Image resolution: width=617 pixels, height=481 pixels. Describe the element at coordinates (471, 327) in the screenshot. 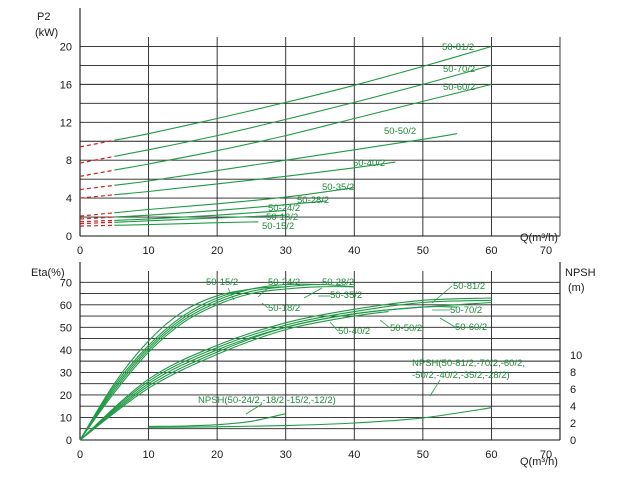

I see `bottom-curve-label: 50-60/2` at that location.